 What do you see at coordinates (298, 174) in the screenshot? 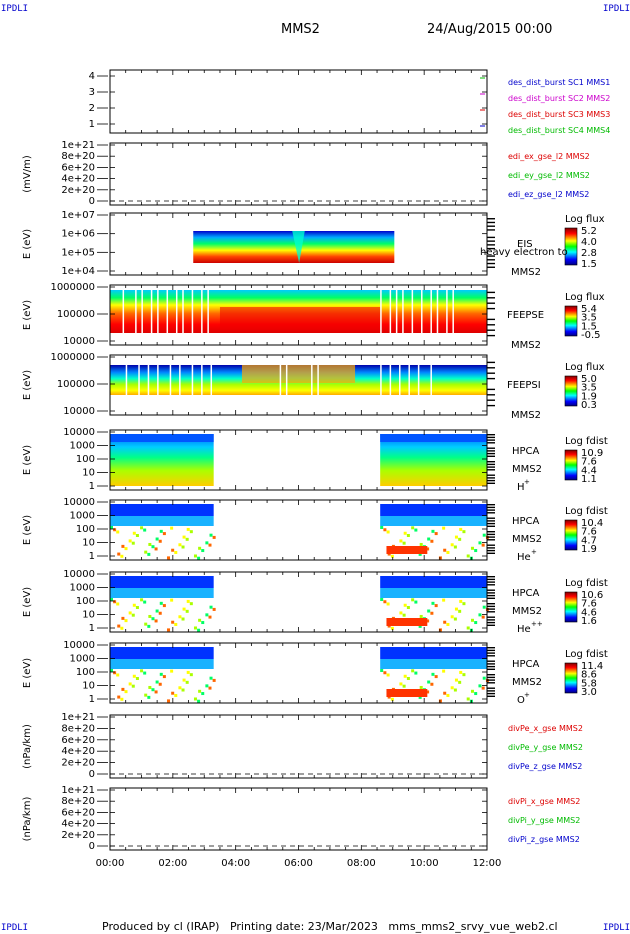
I see `panel-frame` at bounding box center [298, 174].